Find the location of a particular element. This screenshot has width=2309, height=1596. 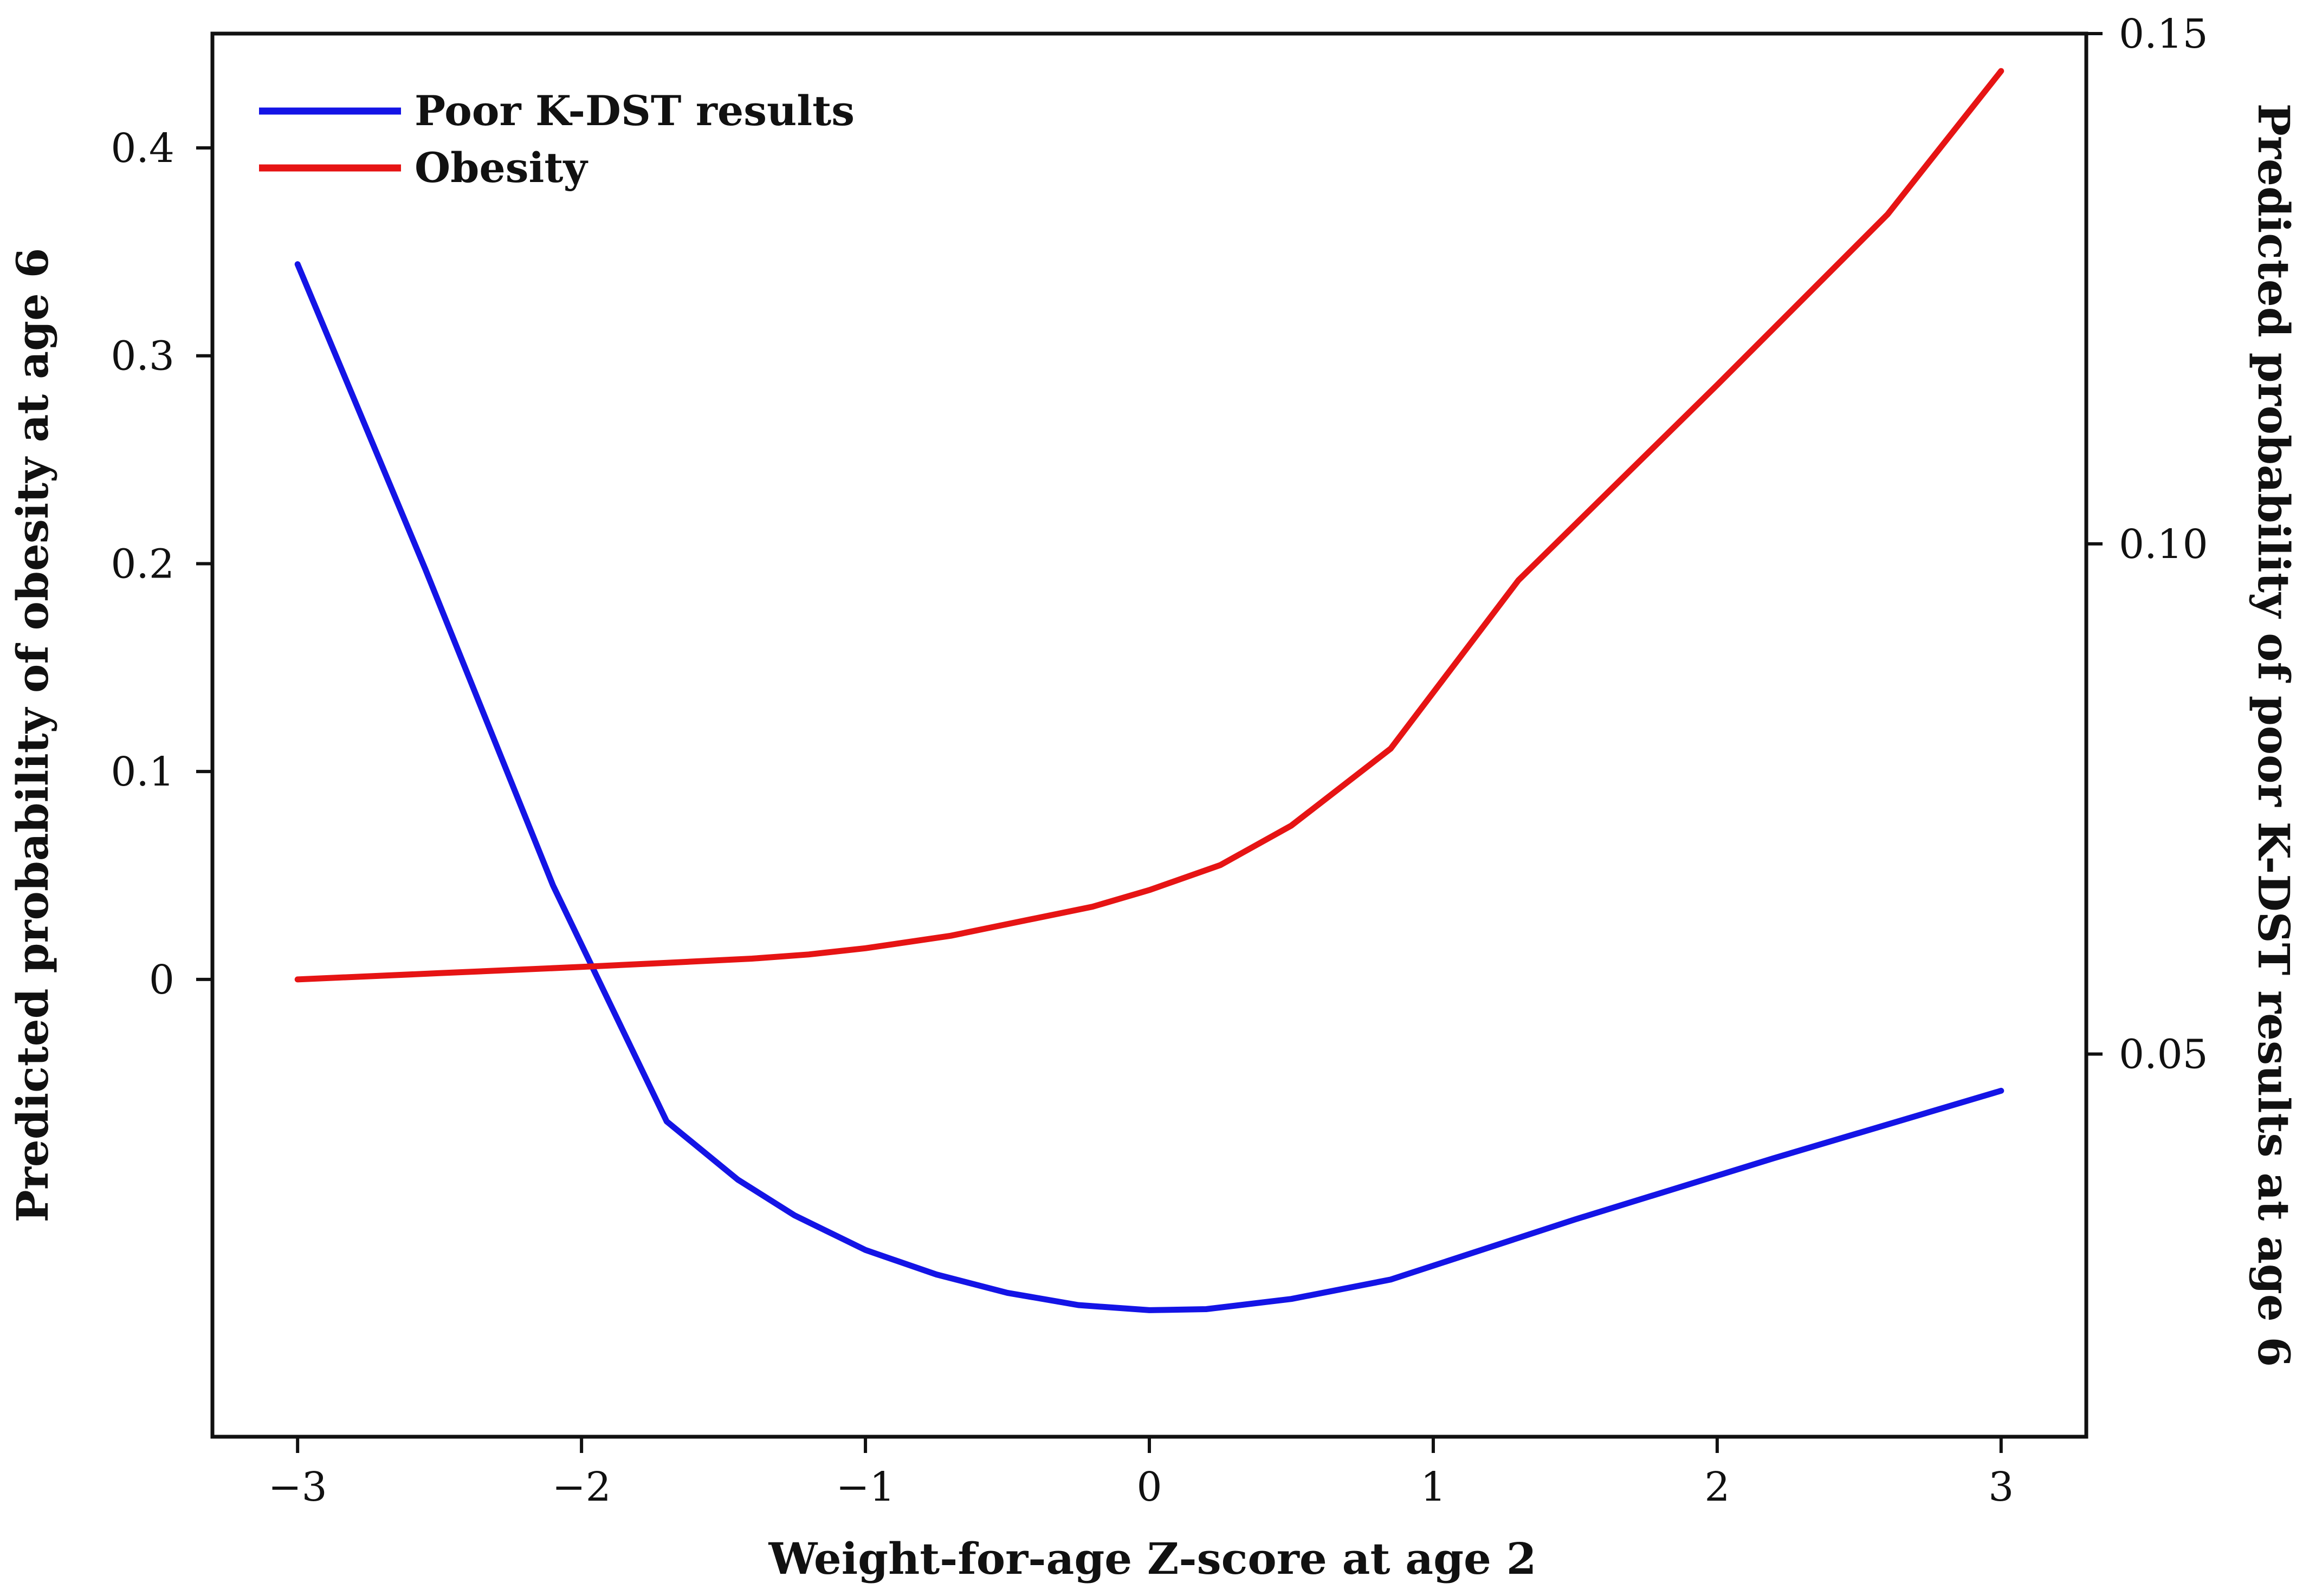

y-left-tick-label: 0.4 is located at coordinates (142, 149).